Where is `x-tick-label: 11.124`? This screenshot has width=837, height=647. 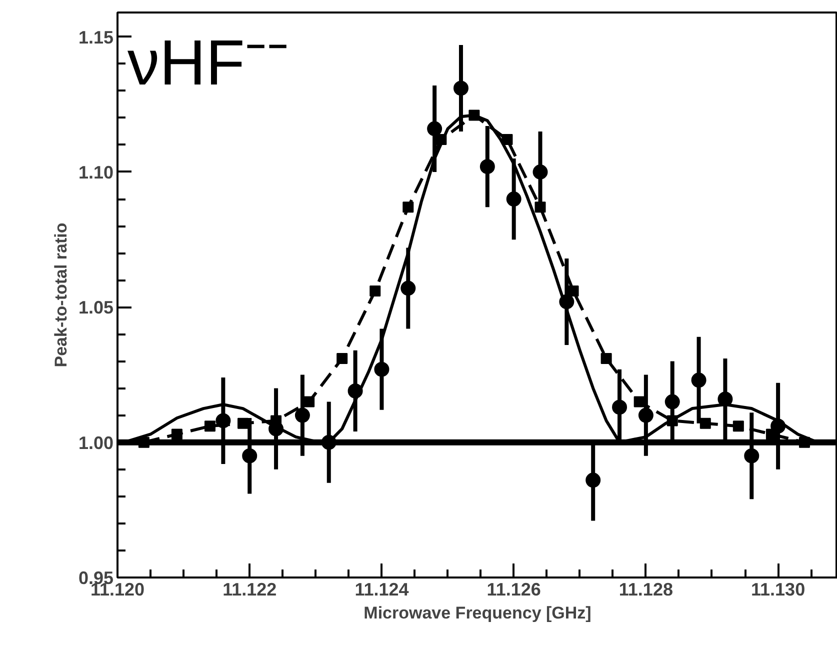 x-tick-label: 11.124 is located at coordinates (381, 590).